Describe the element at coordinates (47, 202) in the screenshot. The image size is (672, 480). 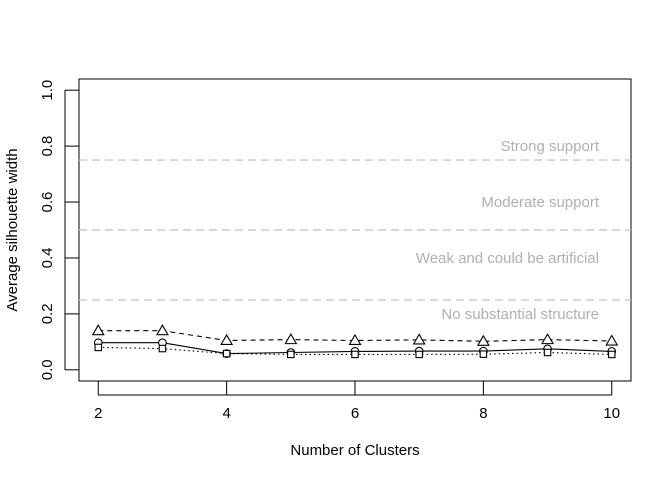
I see `y-tick-label: 0.6` at that location.